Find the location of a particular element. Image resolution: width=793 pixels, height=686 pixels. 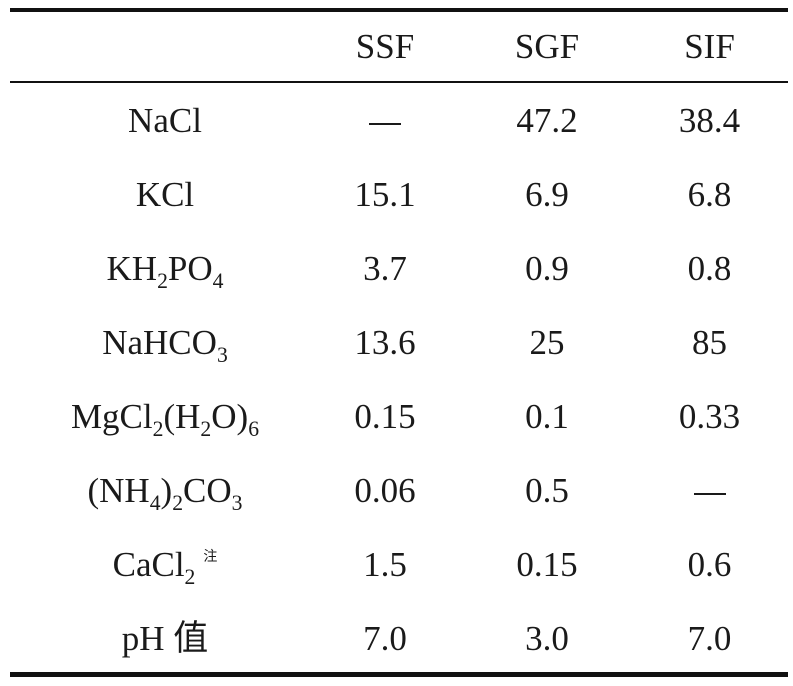

cell-mgcl2-sgf: 0.1 is located at coordinates (547, 416).